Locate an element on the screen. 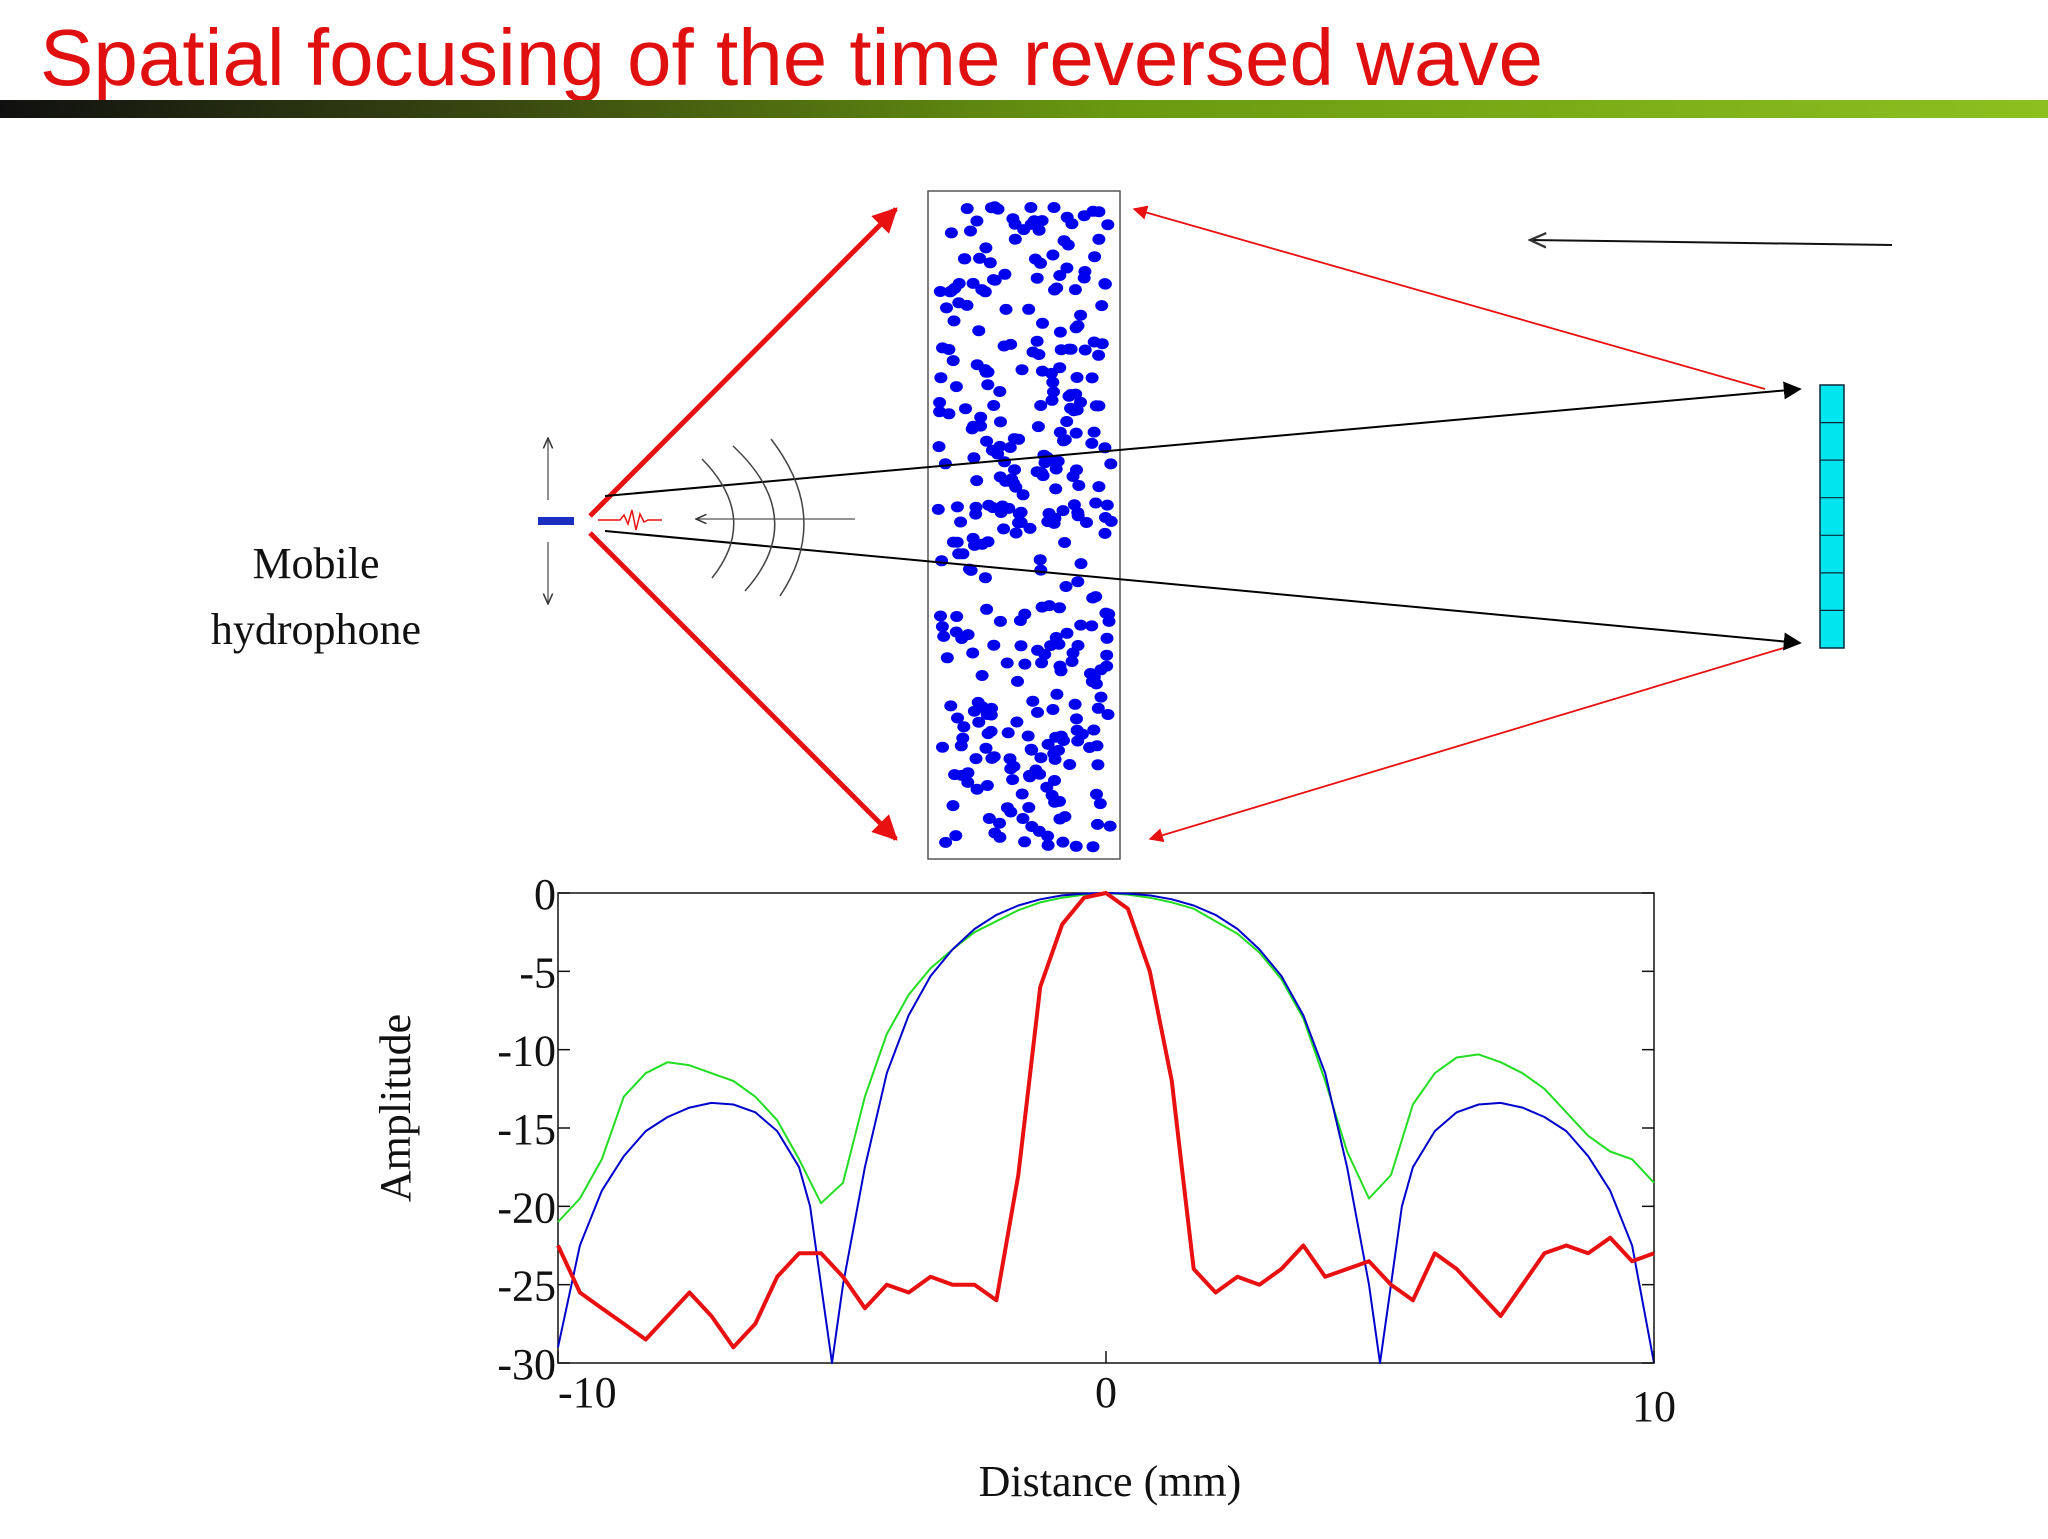 The width and height of the screenshot is (2048, 1539). red-thin-arrow-upper is located at coordinates (1449, 297).